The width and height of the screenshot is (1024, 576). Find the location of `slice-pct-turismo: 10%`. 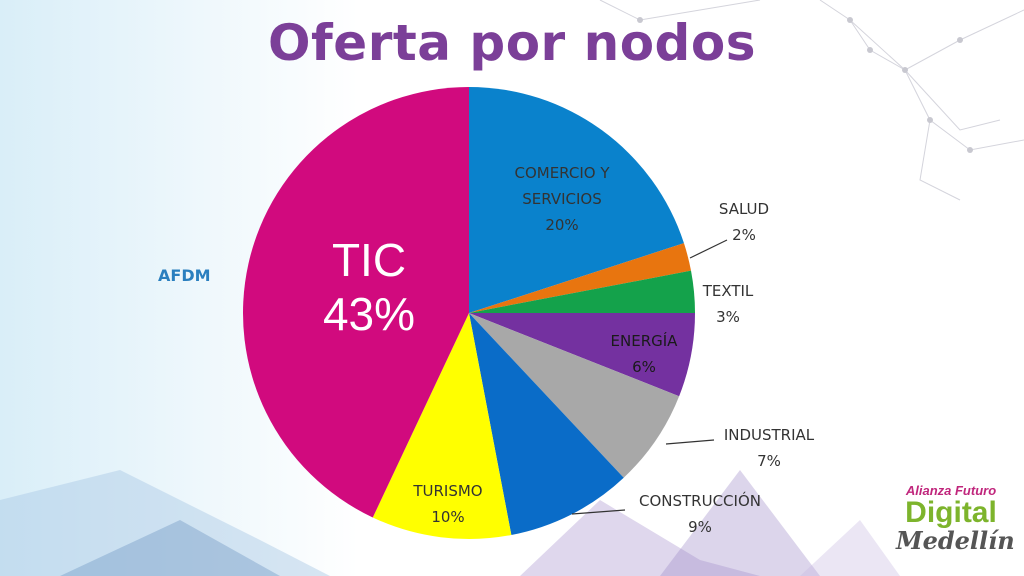

slice-pct-turismo: 10% is located at coordinates (447, 517).